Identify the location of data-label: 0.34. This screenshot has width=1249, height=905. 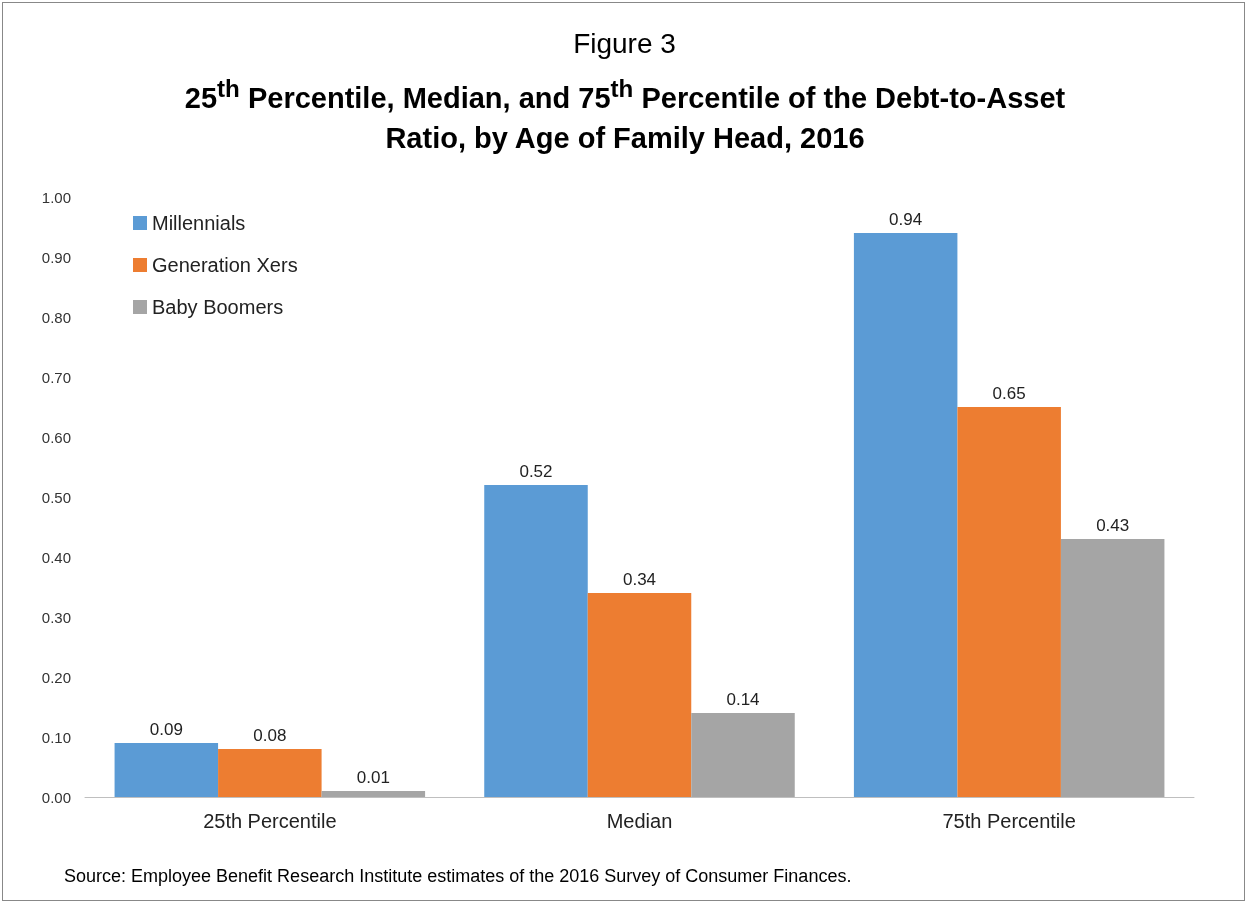
(639, 579).